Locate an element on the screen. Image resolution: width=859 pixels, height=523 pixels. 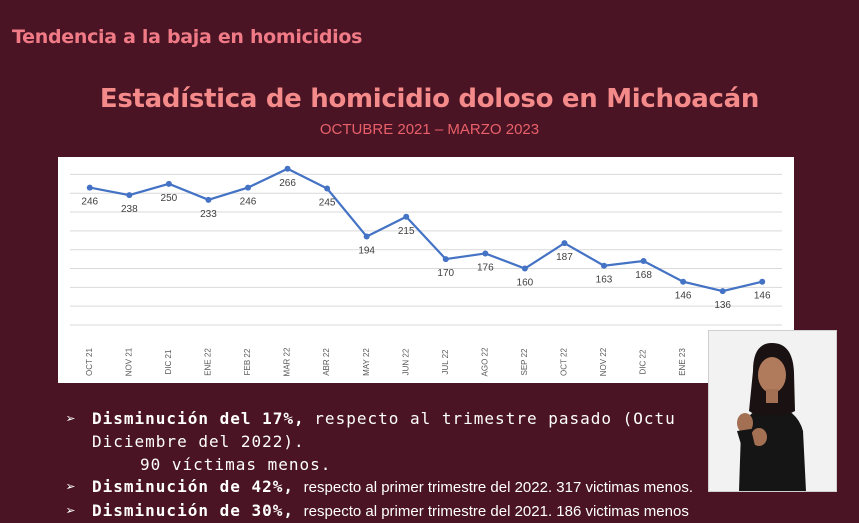
data-label: 194 is located at coordinates (366, 251).